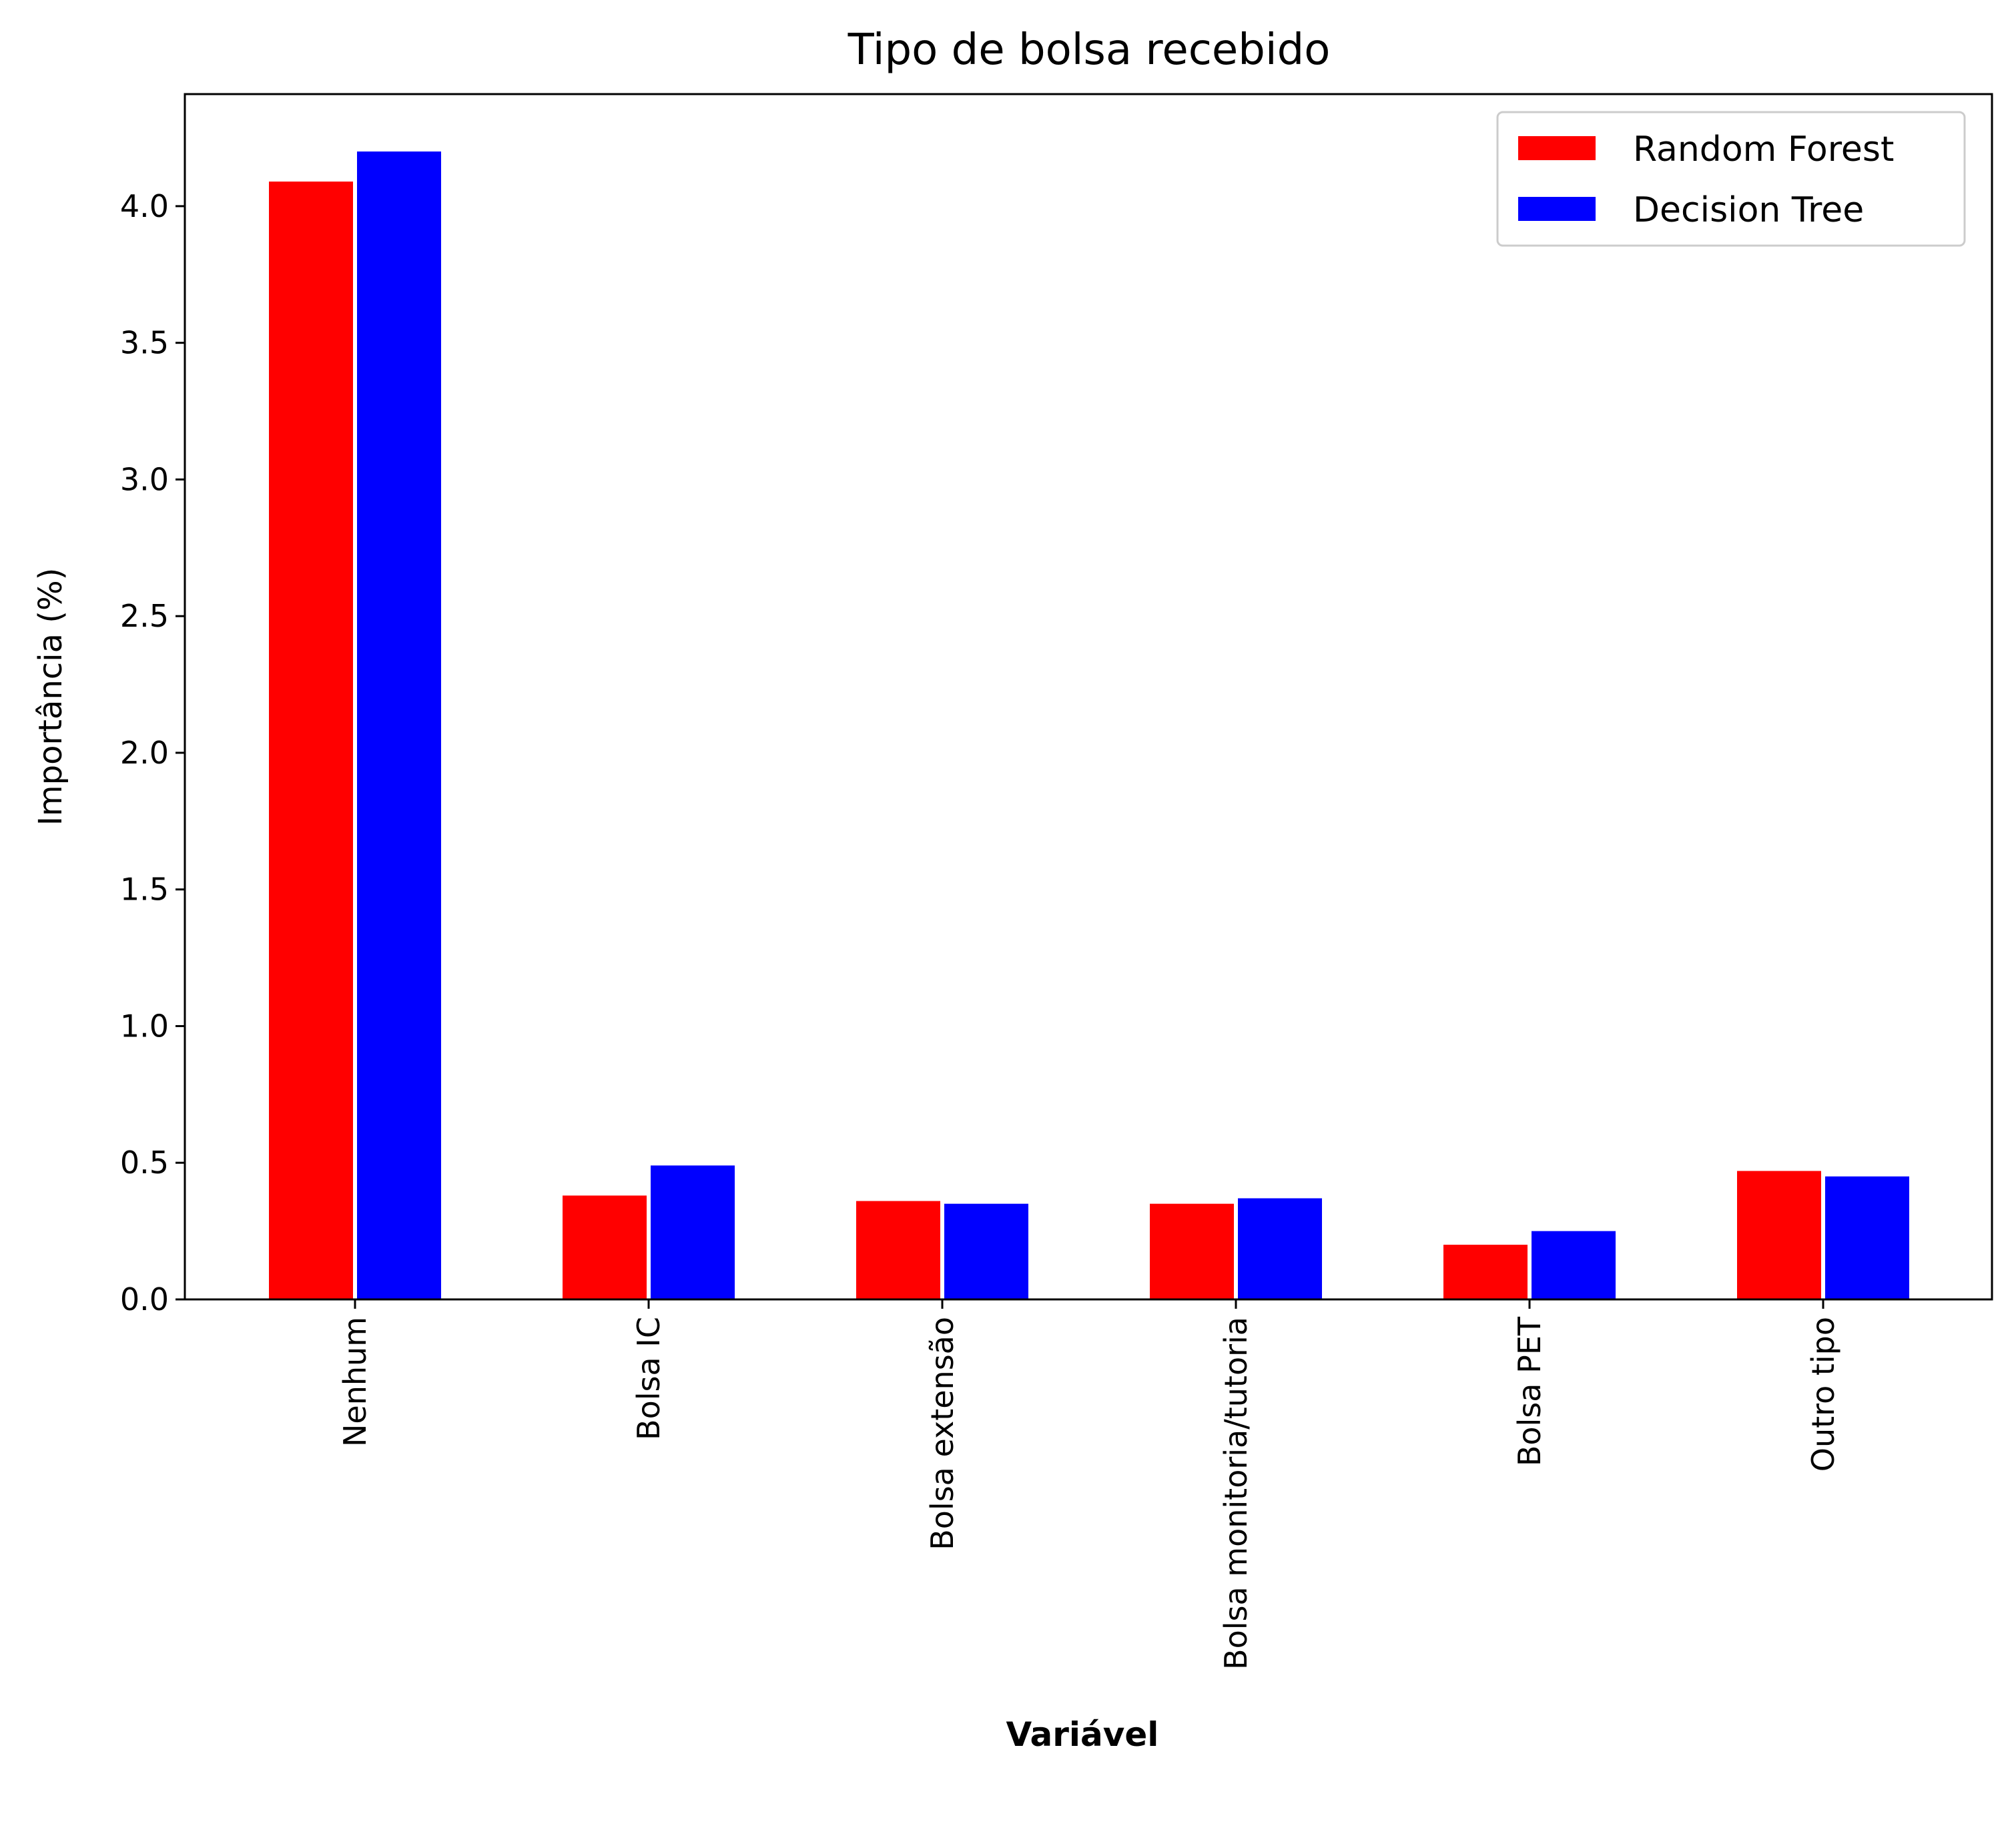  What do you see at coordinates (144, 890) in the screenshot?
I see `y-tick-label: 1.5` at bounding box center [144, 890].